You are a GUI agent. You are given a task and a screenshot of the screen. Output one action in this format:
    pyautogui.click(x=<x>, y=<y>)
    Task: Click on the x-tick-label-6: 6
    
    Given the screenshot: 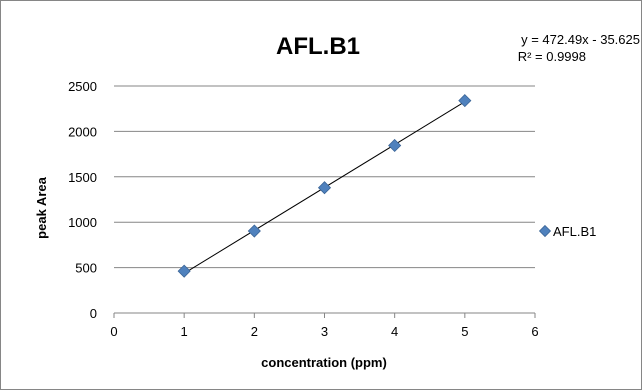 What is the action you would take?
    pyautogui.click(x=534, y=331)
    